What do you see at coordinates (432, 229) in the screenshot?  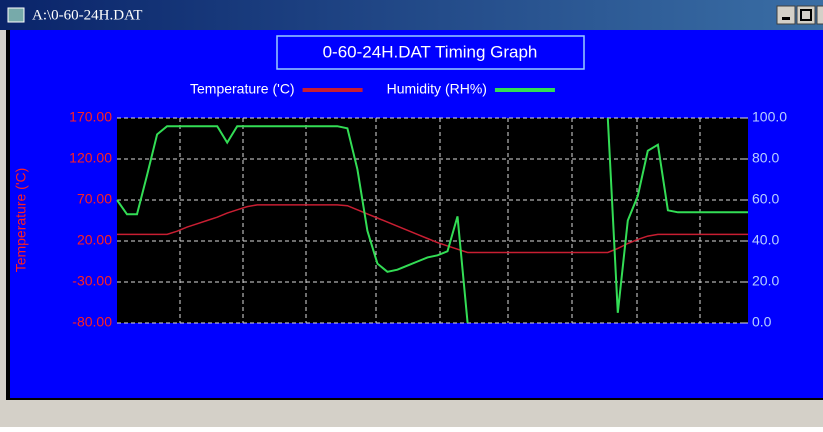 I see `series-line` at bounding box center [432, 229].